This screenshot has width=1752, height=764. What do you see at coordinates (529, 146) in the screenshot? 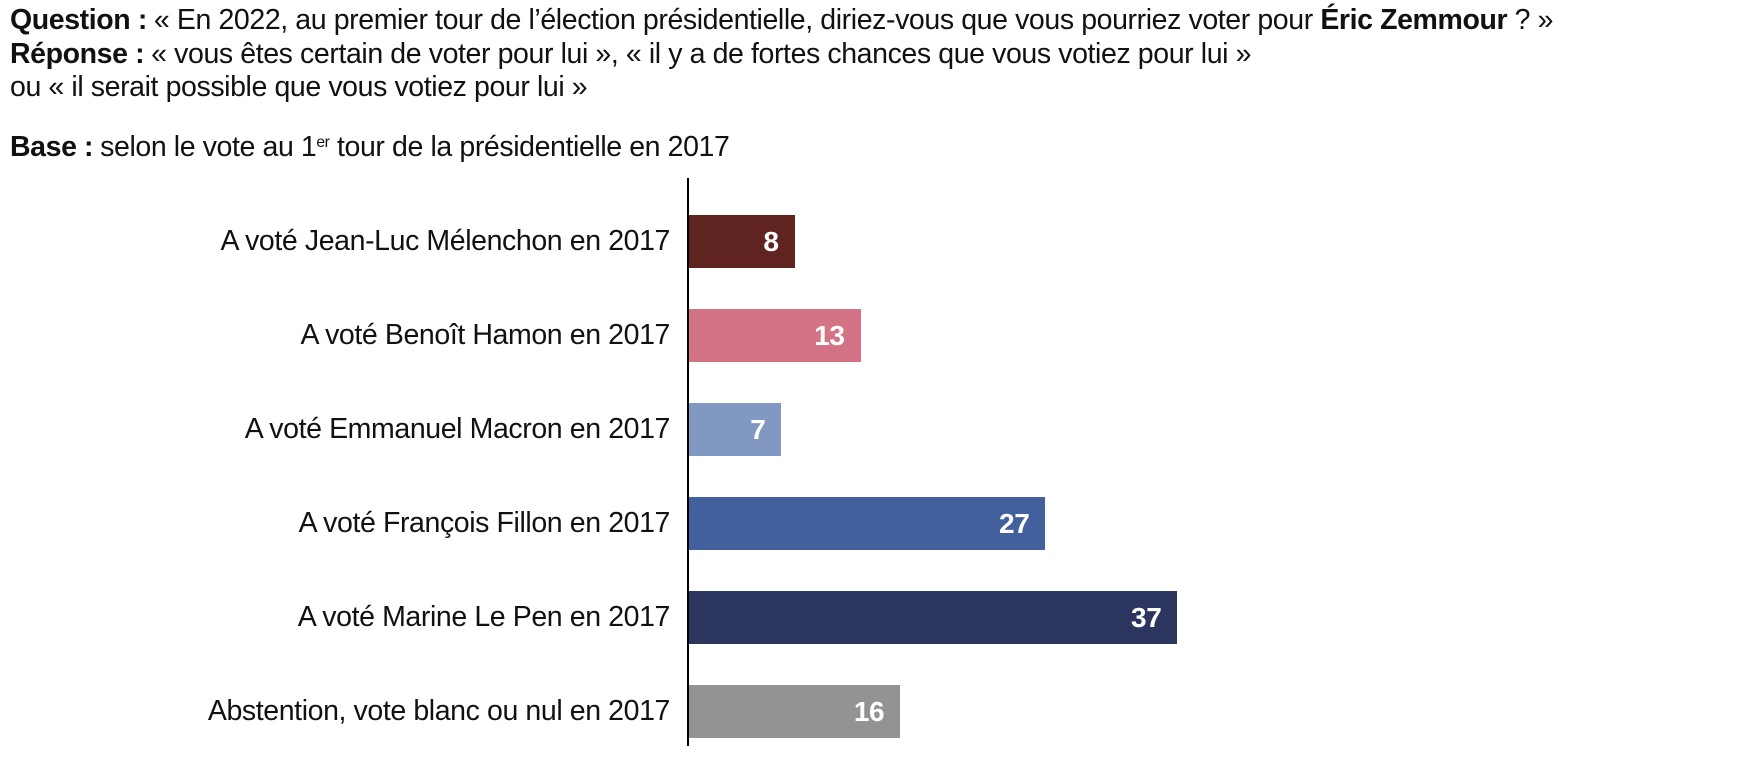
I see `base-text-suffix: tour de la présidentielle en 2017` at bounding box center [529, 146].